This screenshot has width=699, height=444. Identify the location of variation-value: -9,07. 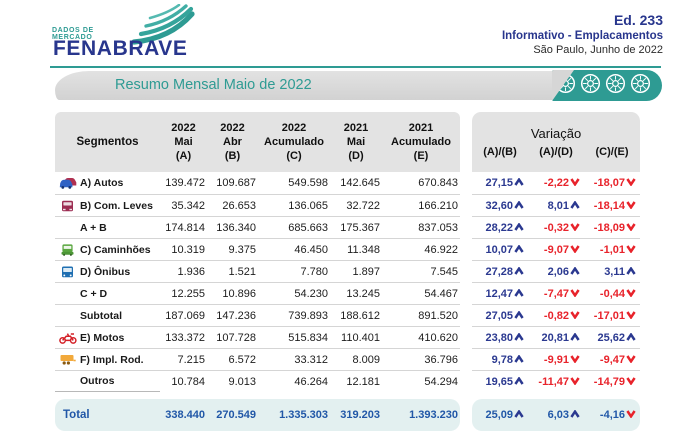
(556, 249).